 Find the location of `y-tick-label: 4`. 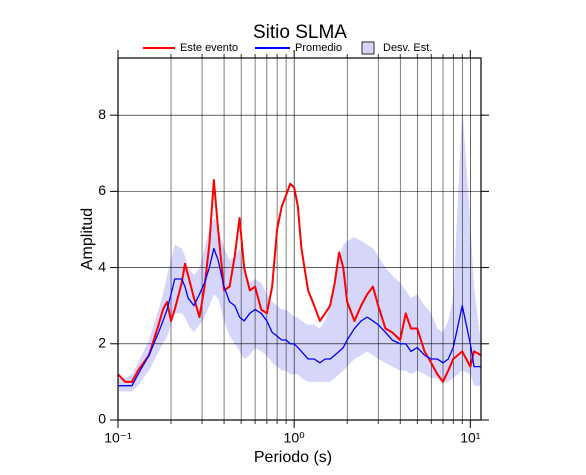

y-tick-label: 4 is located at coordinates (102, 266).